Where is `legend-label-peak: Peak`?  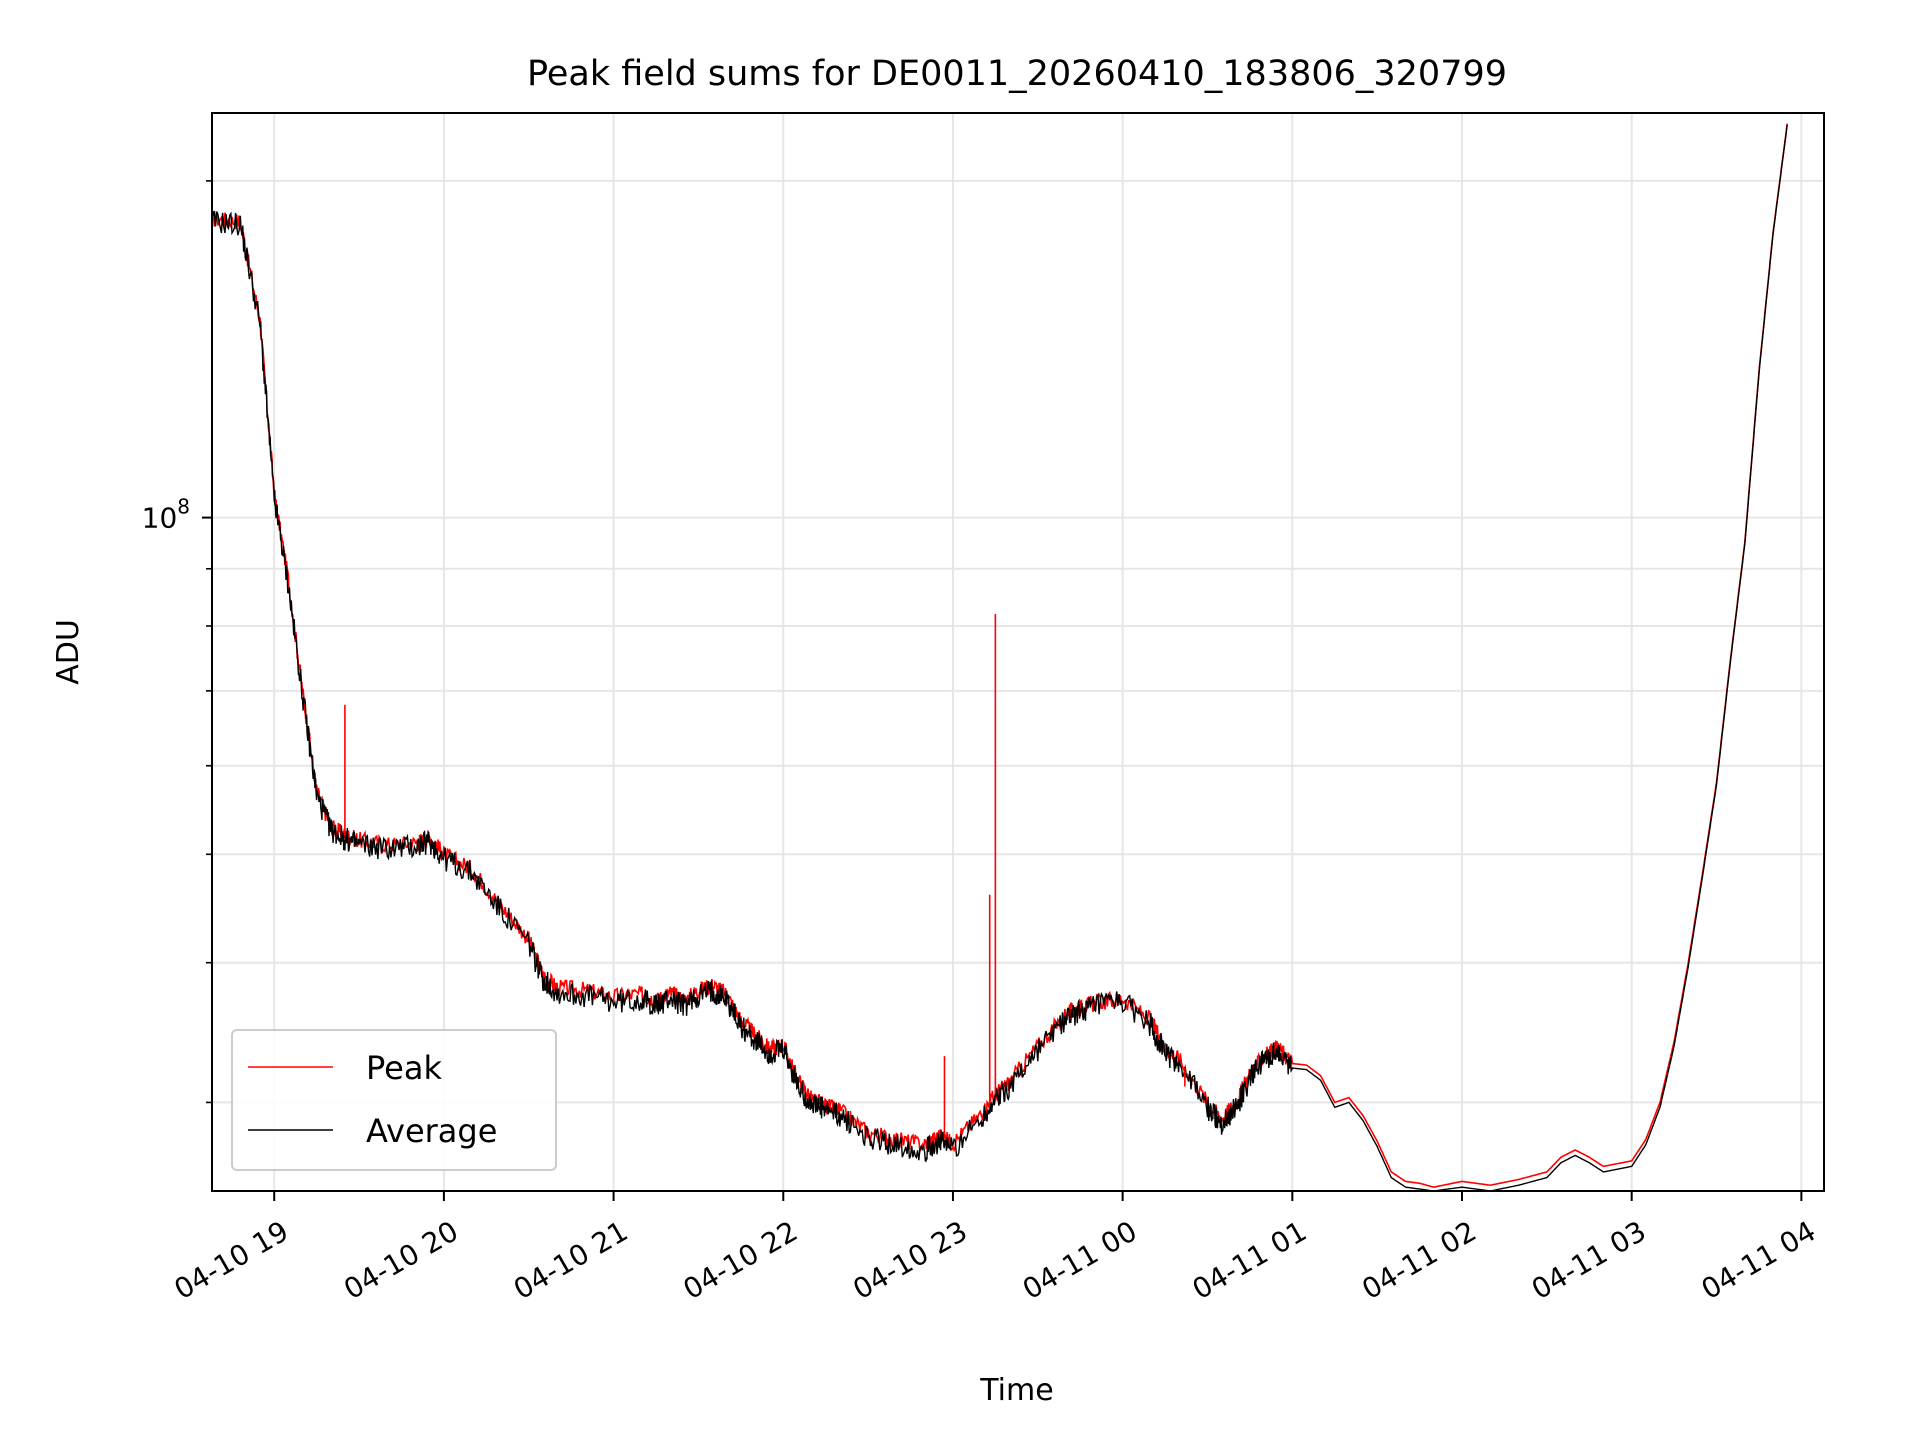
legend-label-peak: Peak is located at coordinates (404, 1068).